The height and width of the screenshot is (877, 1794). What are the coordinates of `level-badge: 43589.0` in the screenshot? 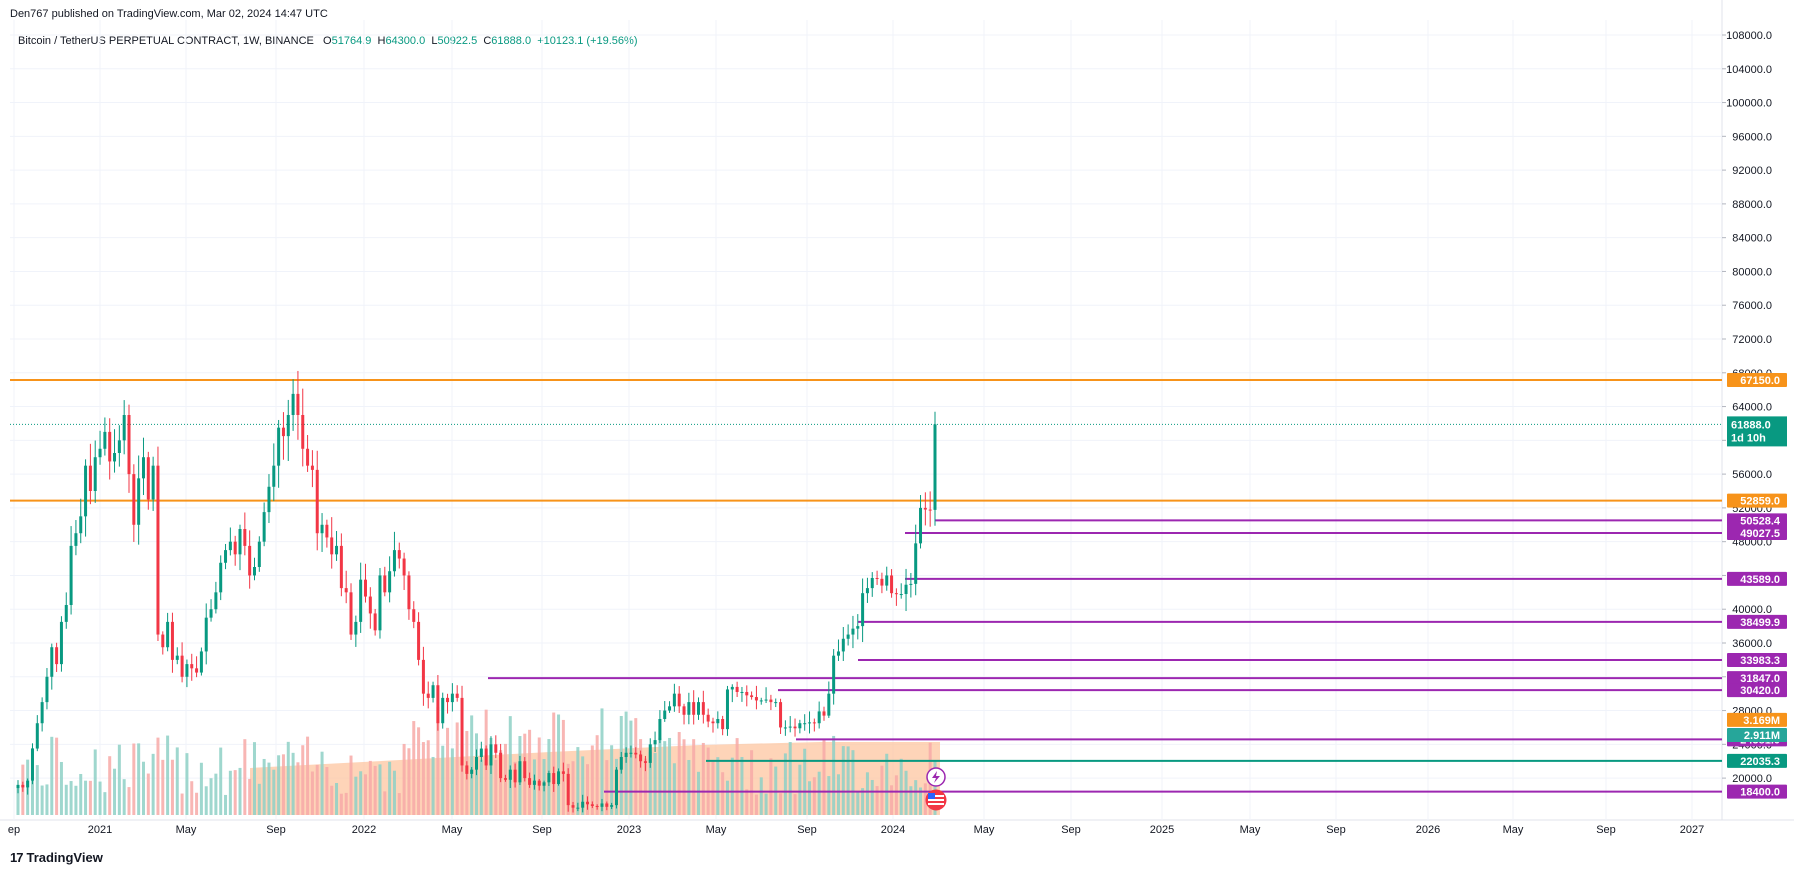 It's located at (1760, 580).